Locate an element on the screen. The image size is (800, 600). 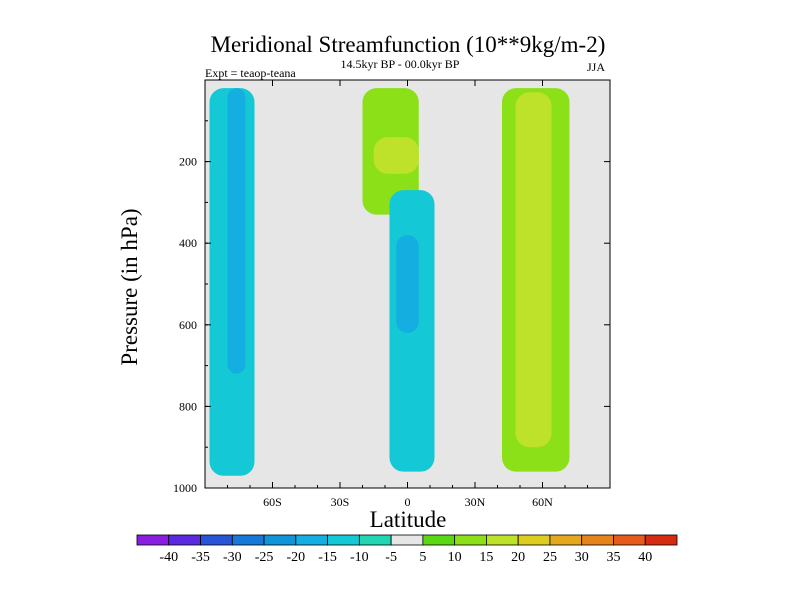
y-tick-label: 600 is located at coordinates (188, 325).